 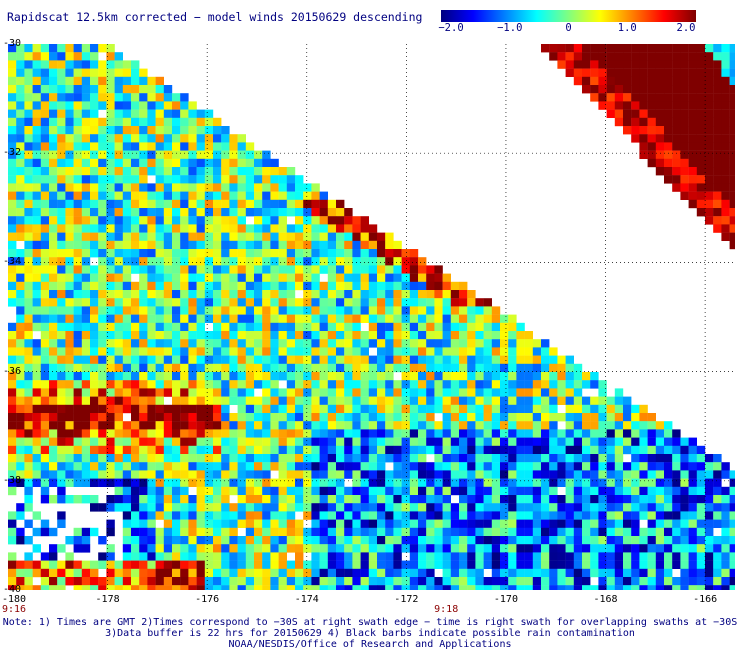 I want to click on colorbar-tick-label: 1.0, so click(x=627, y=28).